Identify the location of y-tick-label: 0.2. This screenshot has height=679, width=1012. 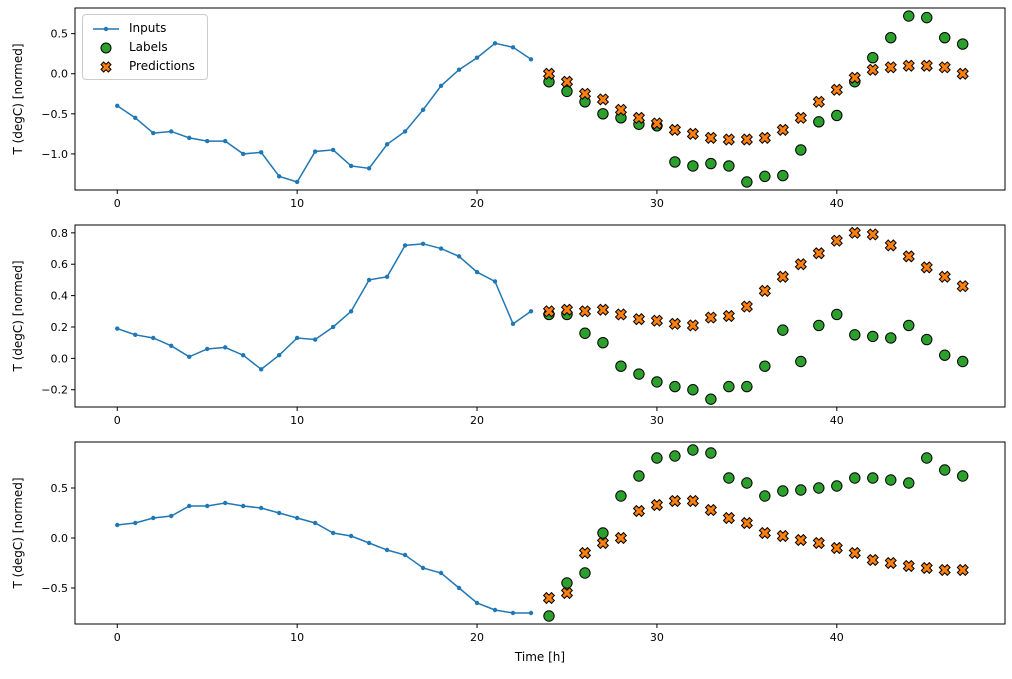
(60, 327).